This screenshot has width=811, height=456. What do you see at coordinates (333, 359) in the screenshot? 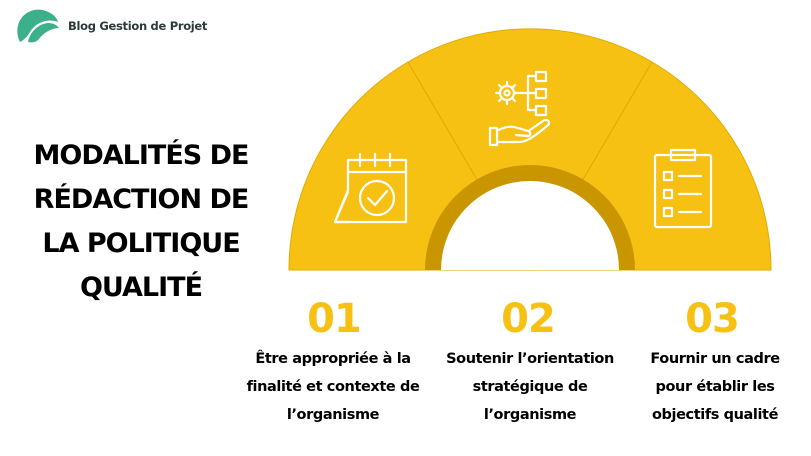
I see `description-line: Être appropriée à la` at bounding box center [333, 359].